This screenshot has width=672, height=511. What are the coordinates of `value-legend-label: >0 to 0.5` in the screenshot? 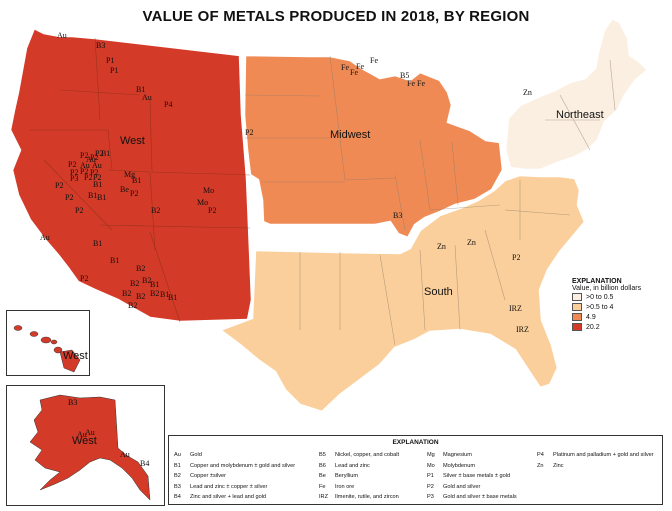 It's located at (600, 297).